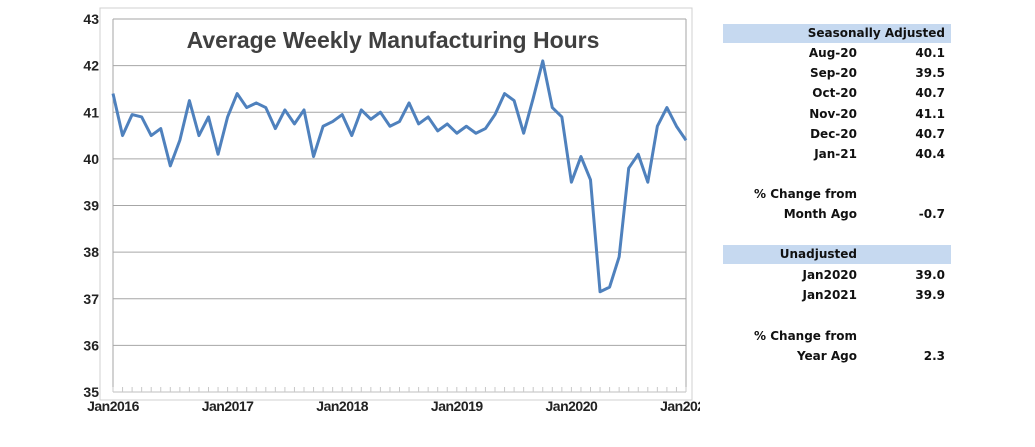 Image resolution: width=1035 pixels, height=447 pixels. Describe the element at coordinates (934, 356) in the screenshot. I see `year-change-value: 2.3` at that location.